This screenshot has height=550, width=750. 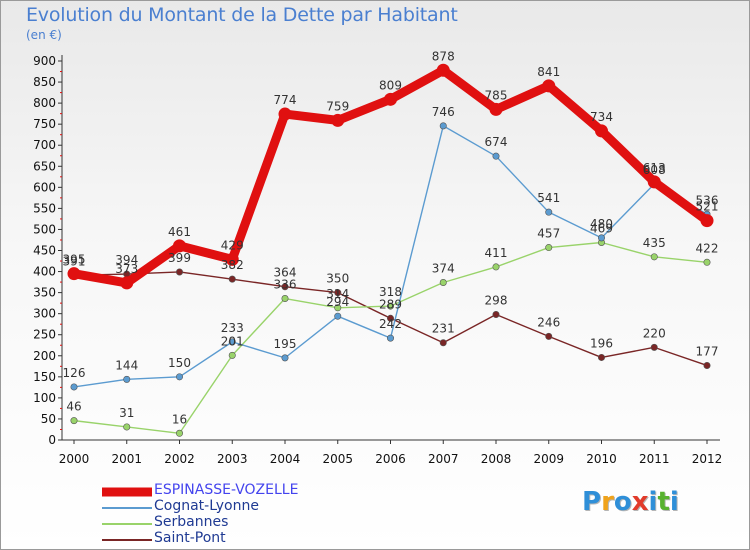 What do you see at coordinates (601, 224) in the screenshot?
I see `data-label: 480` at bounding box center [601, 224].